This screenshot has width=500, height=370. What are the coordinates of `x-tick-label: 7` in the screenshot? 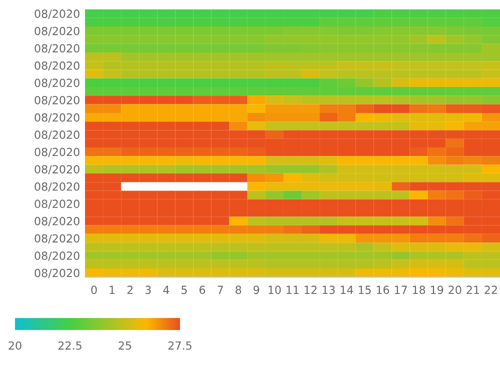 It's located at (220, 290).